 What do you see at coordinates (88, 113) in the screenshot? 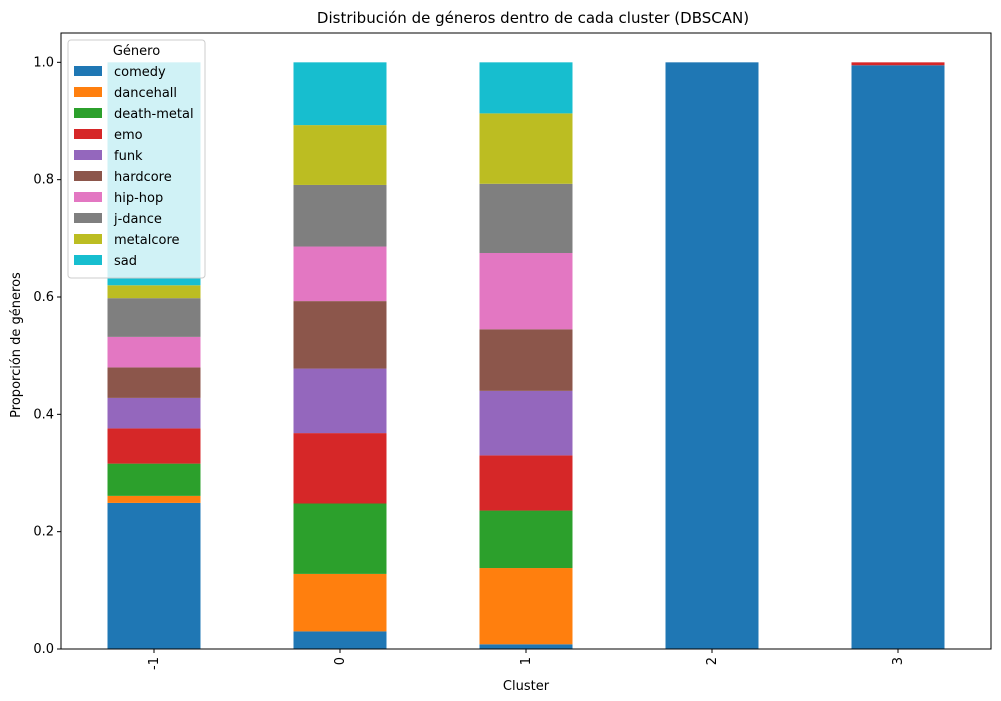
I see `legend-swatch-death-metal` at bounding box center [88, 113].